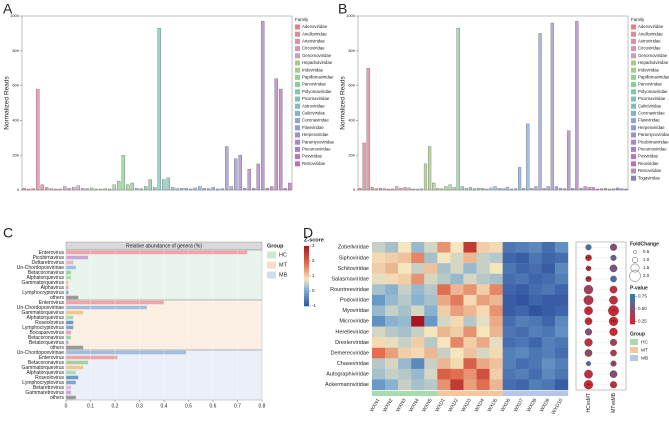 The height and width of the screenshot is (422, 669). Describe the element at coordinates (188, 406) in the screenshot. I see `x-tick-label: 0.5` at that location.